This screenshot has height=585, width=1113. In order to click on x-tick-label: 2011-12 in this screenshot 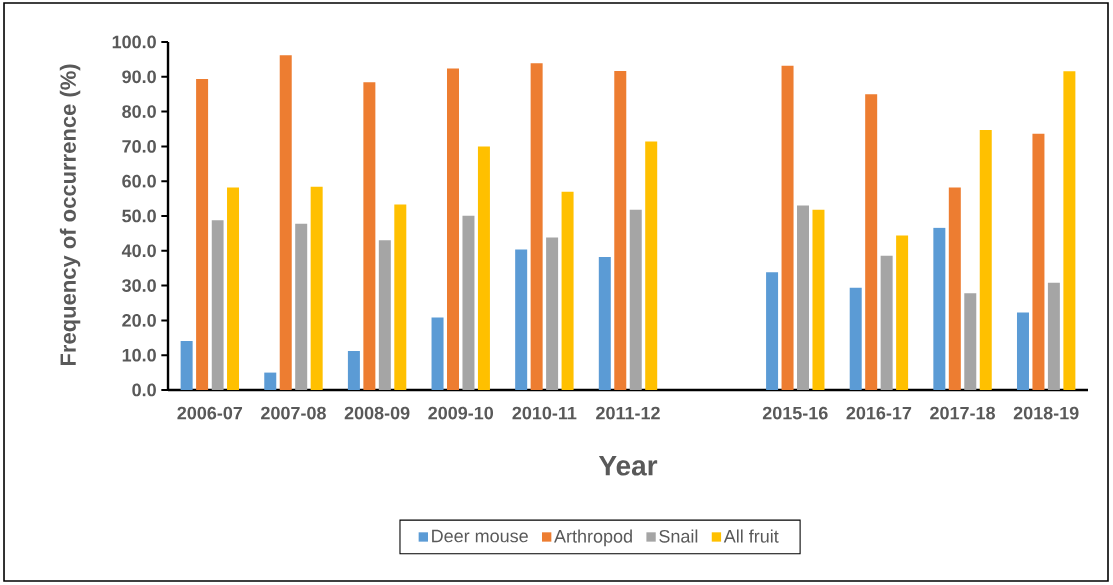, I will do `click(628, 413)`.